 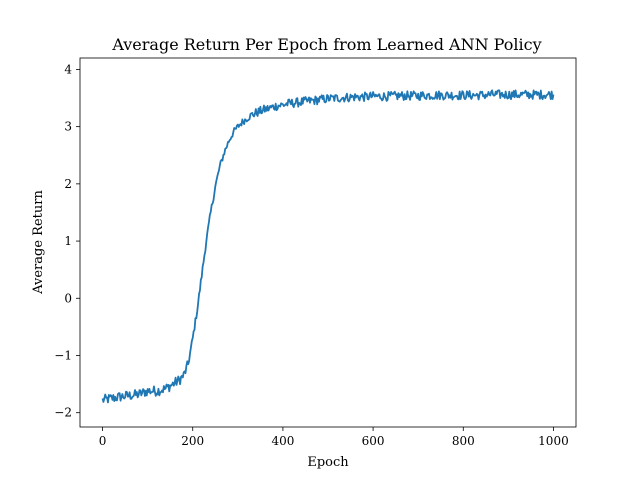 I want to click on y-tick-label: −1, so click(x=63, y=355).